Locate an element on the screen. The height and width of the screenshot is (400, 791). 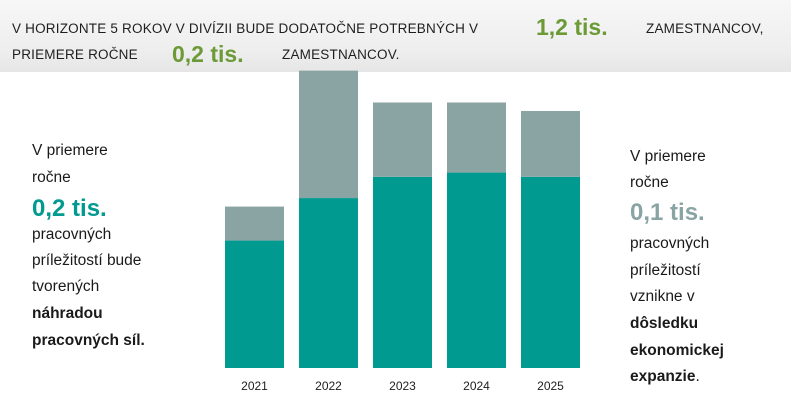
right-line2: ročne is located at coordinates (649, 182).